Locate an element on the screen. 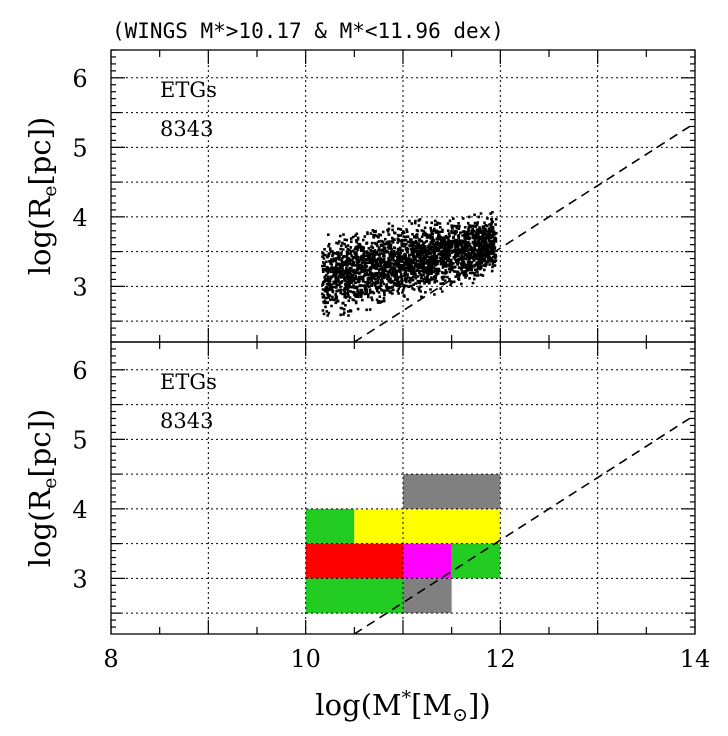 Image resolution: width=728 pixels, height=736 pixels. top-annotation-count: 8343 is located at coordinates (186, 129).